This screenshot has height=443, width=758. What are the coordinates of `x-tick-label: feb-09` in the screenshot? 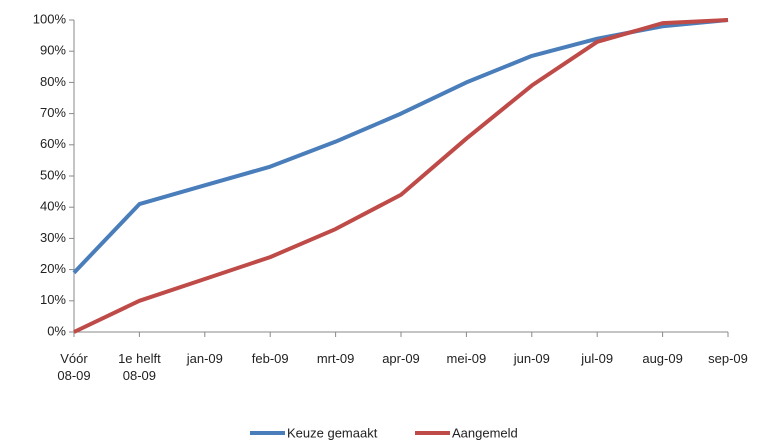 It's located at (270, 358).